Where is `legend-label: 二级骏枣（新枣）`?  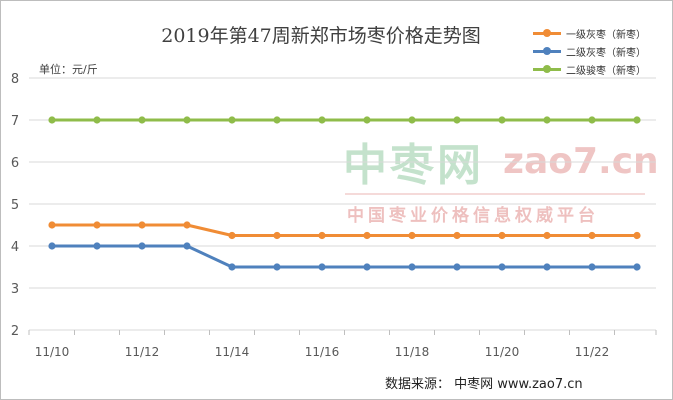 legend-label: 二级骏枣（新枣） is located at coordinates (606, 71).